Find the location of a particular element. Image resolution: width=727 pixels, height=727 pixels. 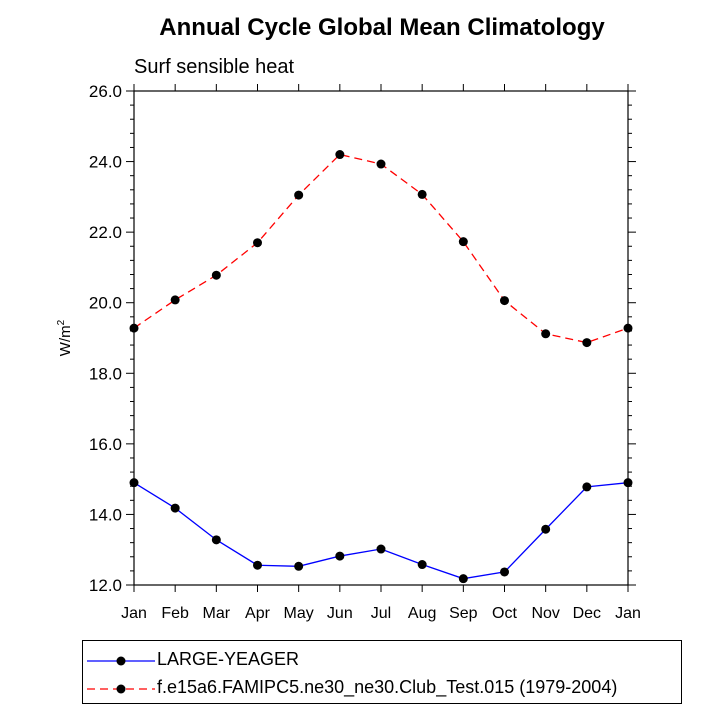

x-tick-label: Mar is located at coordinates (217, 613).